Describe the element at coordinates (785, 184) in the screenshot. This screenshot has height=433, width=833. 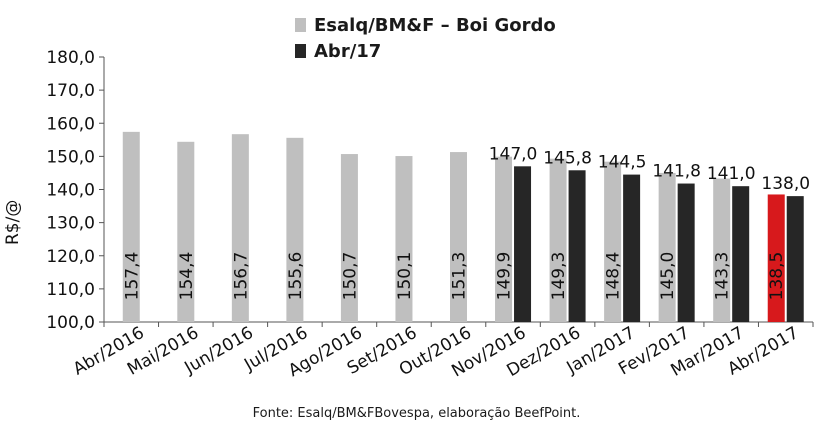
I see `data-label-series-2: 138,0` at that location.